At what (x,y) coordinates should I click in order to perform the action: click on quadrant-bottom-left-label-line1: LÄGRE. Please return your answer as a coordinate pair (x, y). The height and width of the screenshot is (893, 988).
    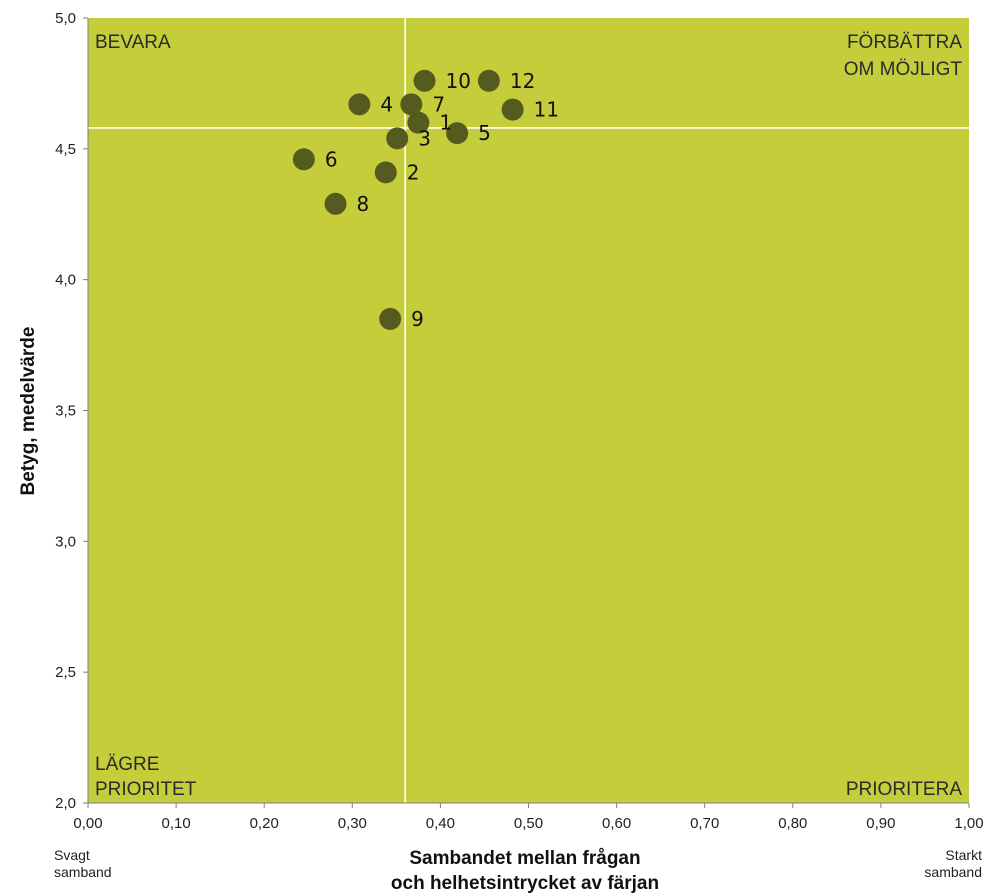
    Looking at the image, I should click on (127, 764).